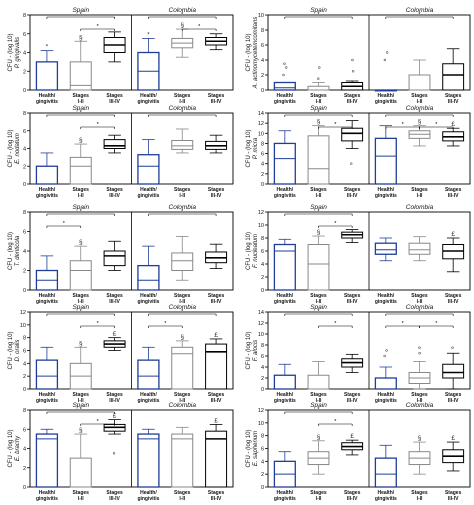 This screenshot has height=505, width=474. Describe the element at coordinates (261, 313) in the screenshot. I see `y-tick-label: 14` at that location.